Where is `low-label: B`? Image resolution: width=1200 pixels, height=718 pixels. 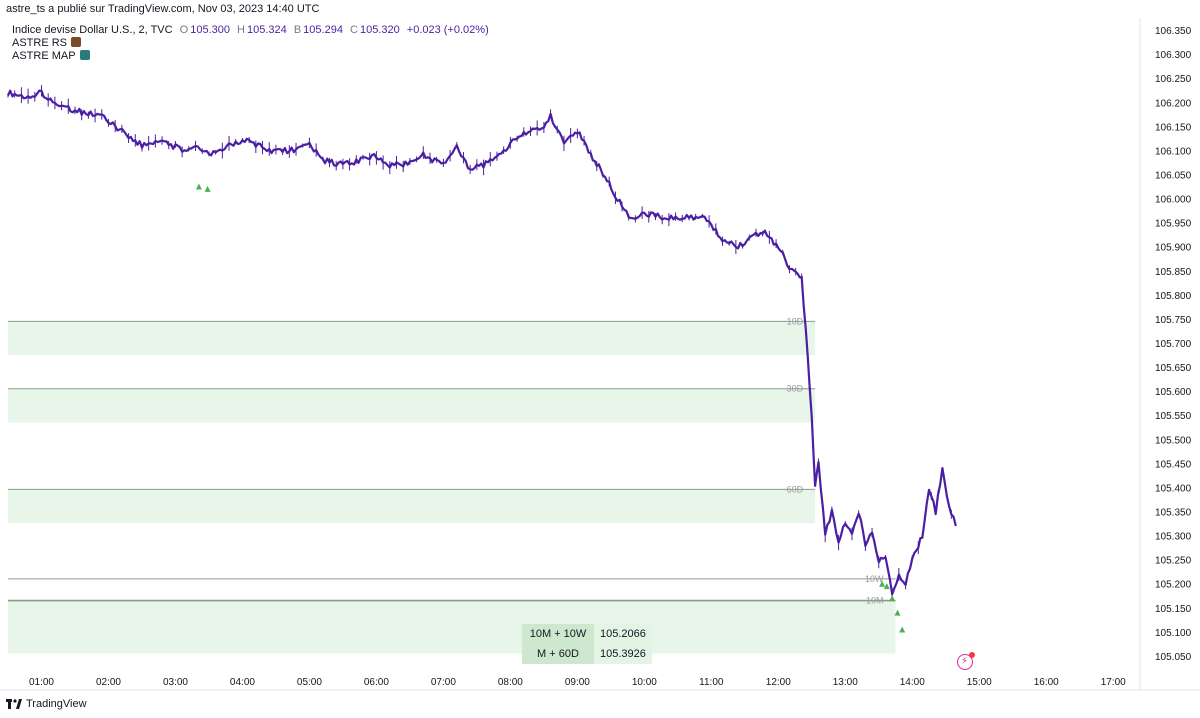 low-label: B is located at coordinates (297, 30).